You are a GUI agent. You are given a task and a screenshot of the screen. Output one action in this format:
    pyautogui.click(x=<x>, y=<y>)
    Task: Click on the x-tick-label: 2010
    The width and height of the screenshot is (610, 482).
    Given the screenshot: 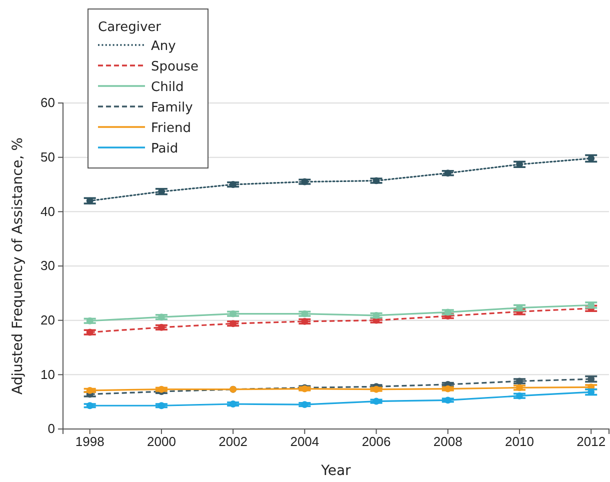 What is the action you would take?
    pyautogui.click(x=519, y=442)
    